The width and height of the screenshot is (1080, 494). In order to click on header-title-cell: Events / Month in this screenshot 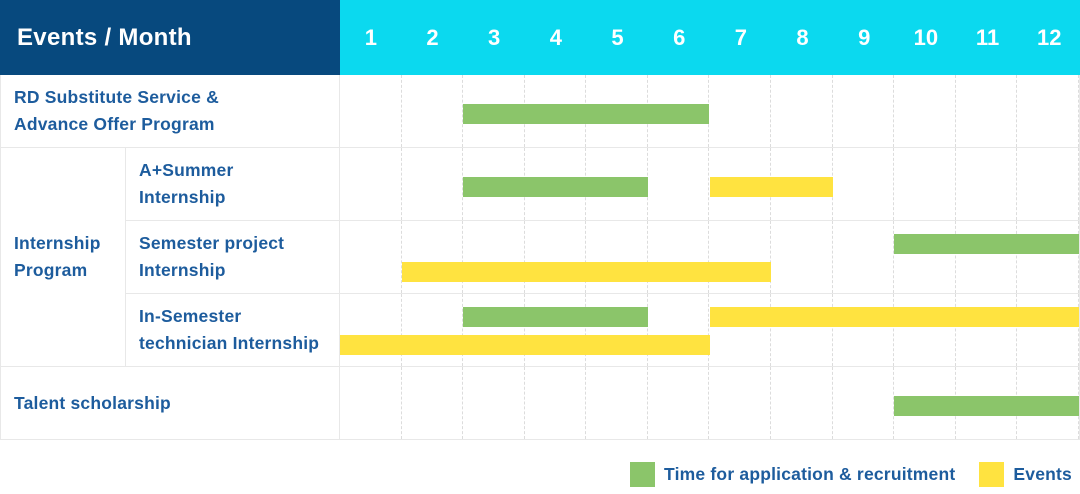, I will do `click(170, 37)`.